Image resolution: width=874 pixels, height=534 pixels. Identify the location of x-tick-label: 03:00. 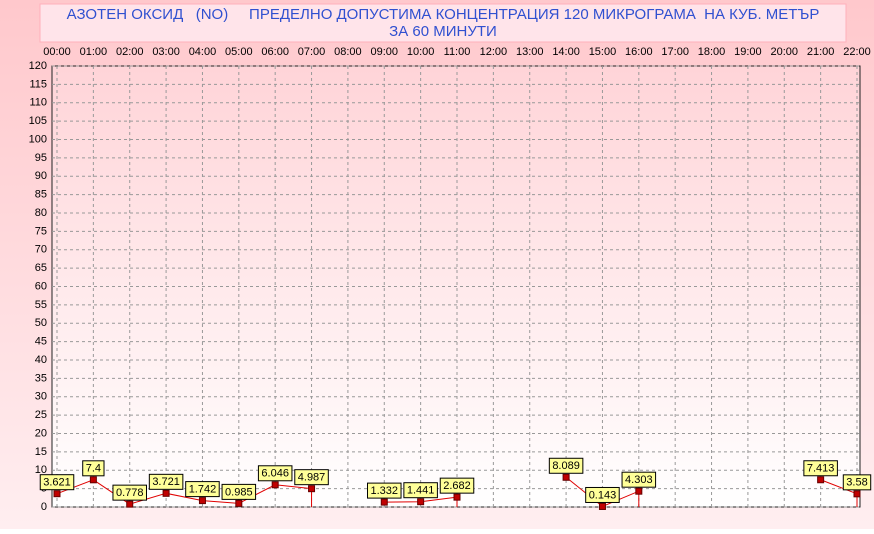
(166, 52).